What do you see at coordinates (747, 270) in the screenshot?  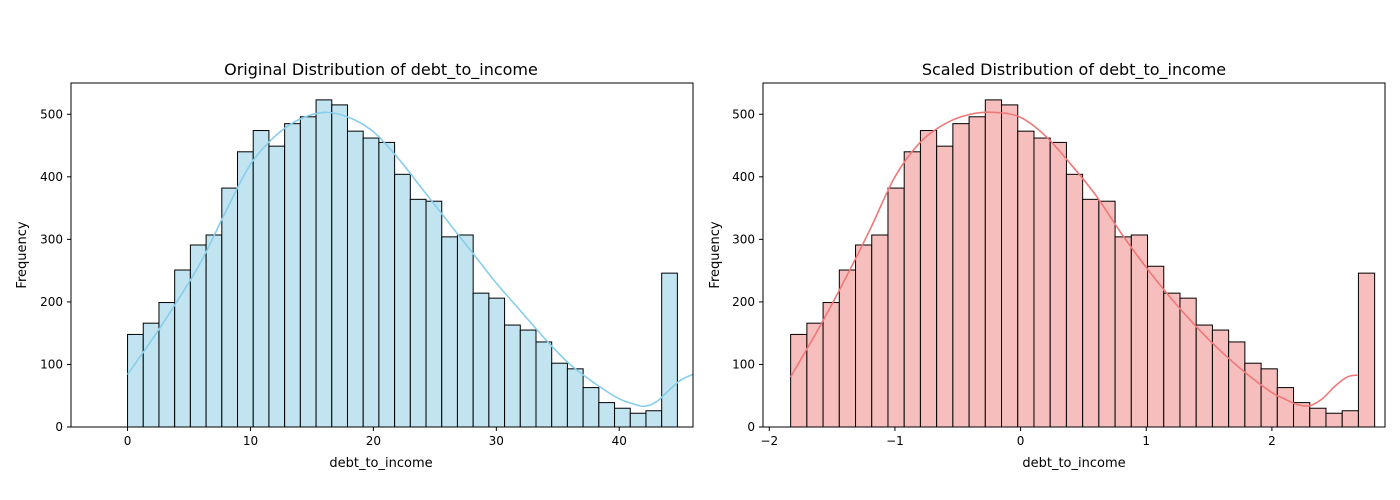 I see `right-y-axis-ticks: 0 100 200 300 400 500` at bounding box center [747, 270].